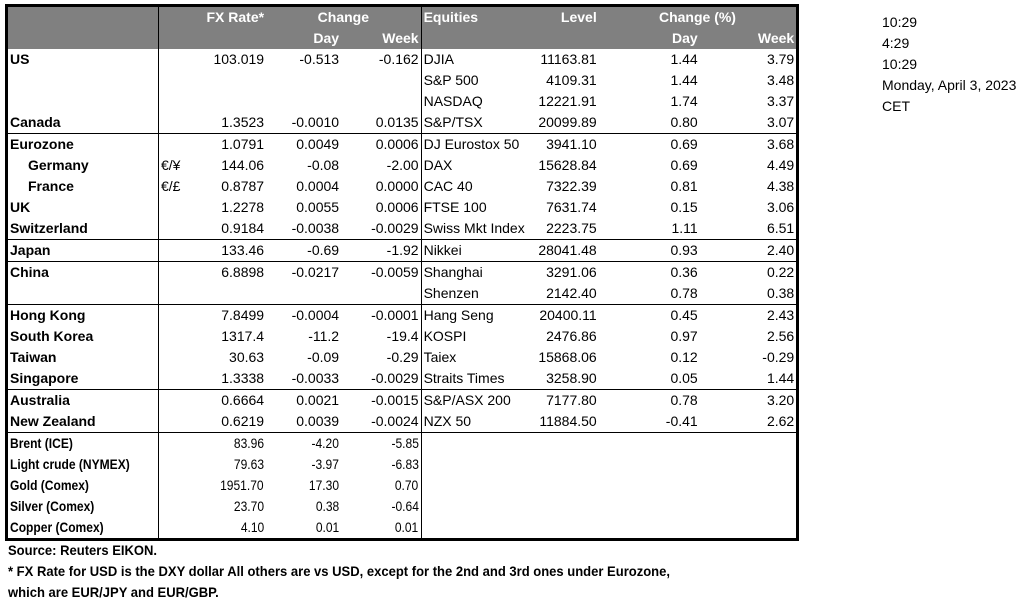 The height and width of the screenshot is (611, 1026). What do you see at coordinates (82, 123) in the screenshot?
I see `country-name: Canada` at bounding box center [82, 123].